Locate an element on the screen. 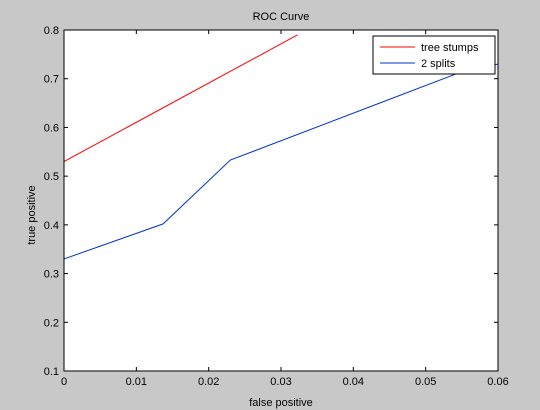  y-tick-label: 0.2 is located at coordinates (51, 323).